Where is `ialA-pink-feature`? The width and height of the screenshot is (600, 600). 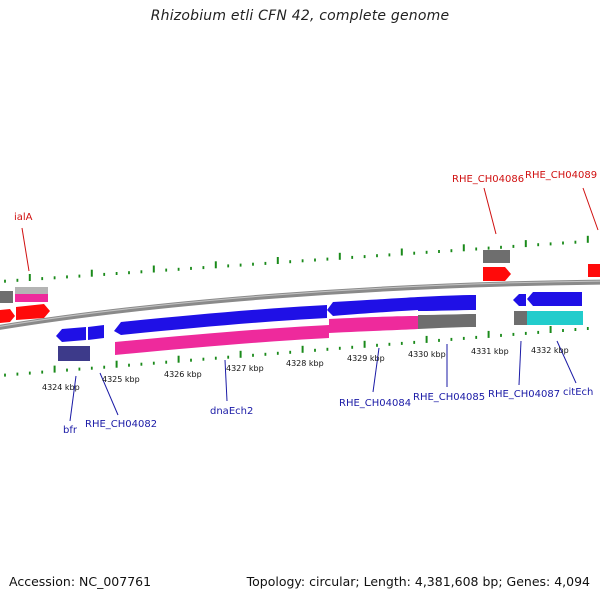 ialA-pink-feature is located at coordinates (31, 298).